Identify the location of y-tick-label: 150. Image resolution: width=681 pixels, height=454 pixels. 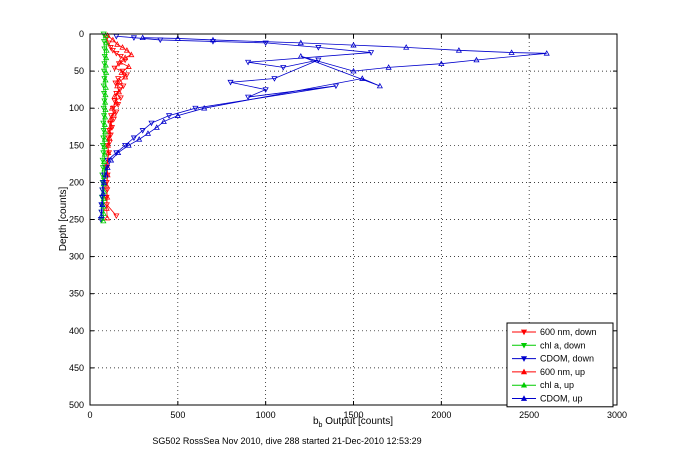
(76, 145).